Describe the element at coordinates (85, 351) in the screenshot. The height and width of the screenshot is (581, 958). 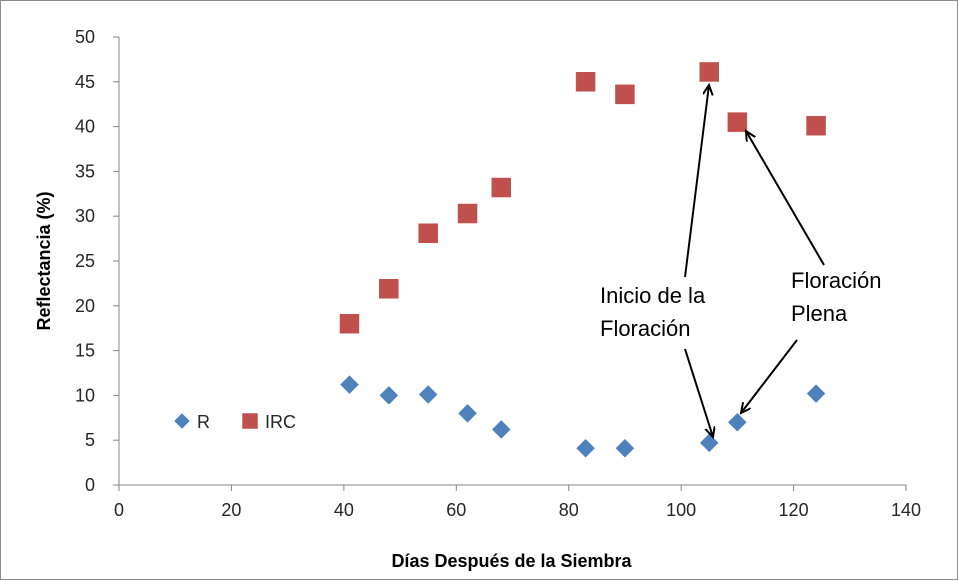
I see `y-tick-label: 15` at that location.